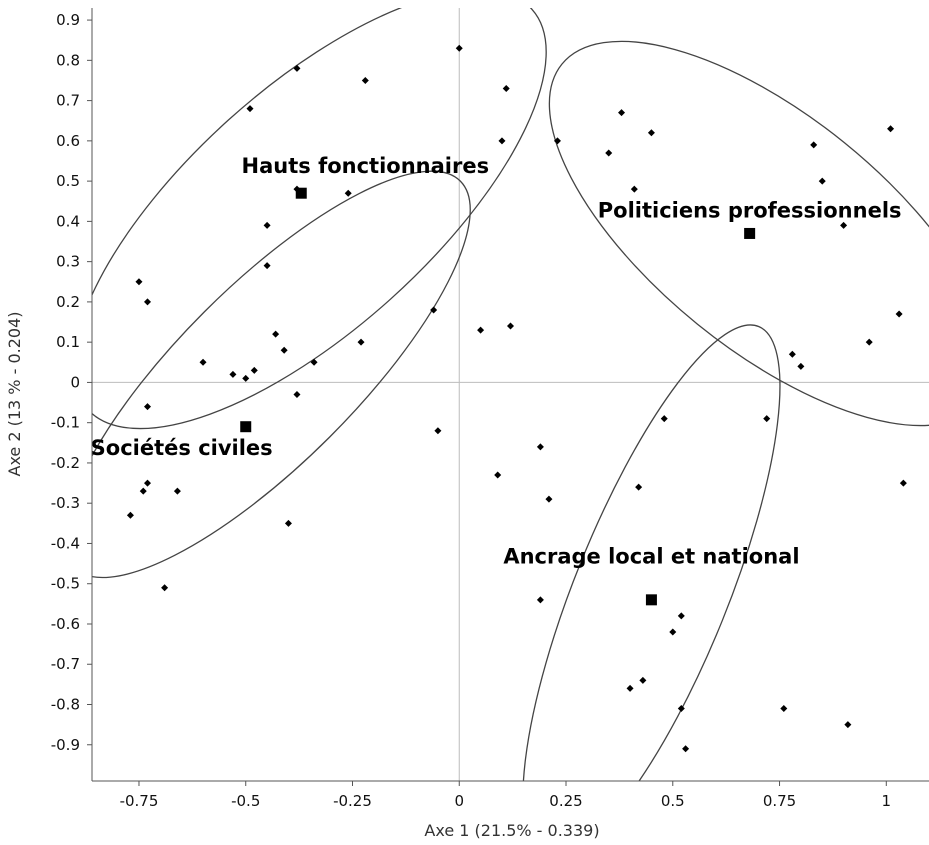 This screenshot has width=929, height=845. Describe the element at coordinates (139, 801) in the screenshot. I see `x-tick-label: -0.75` at that location.